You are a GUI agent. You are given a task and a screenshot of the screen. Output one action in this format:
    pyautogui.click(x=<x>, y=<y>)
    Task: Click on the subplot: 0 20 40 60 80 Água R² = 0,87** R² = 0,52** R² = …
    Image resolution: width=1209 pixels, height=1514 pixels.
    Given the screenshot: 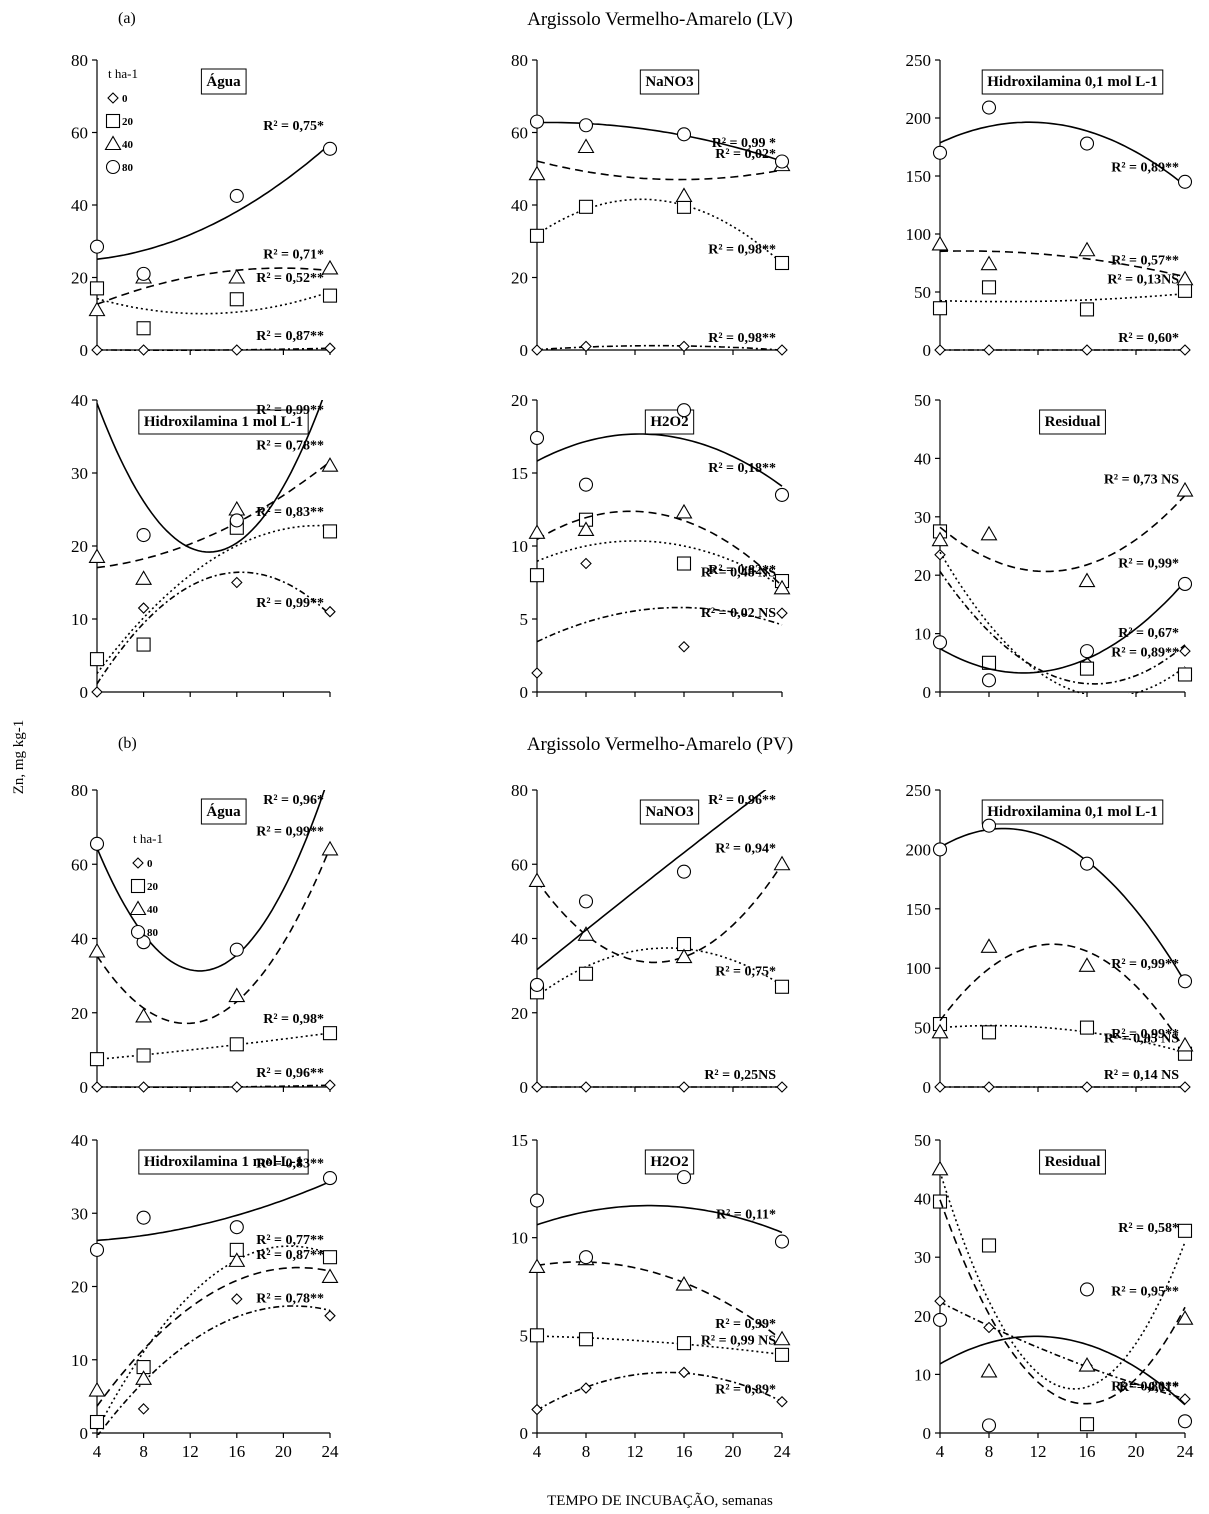 What is the action you would take?
    pyautogui.click(x=205, y=205)
    